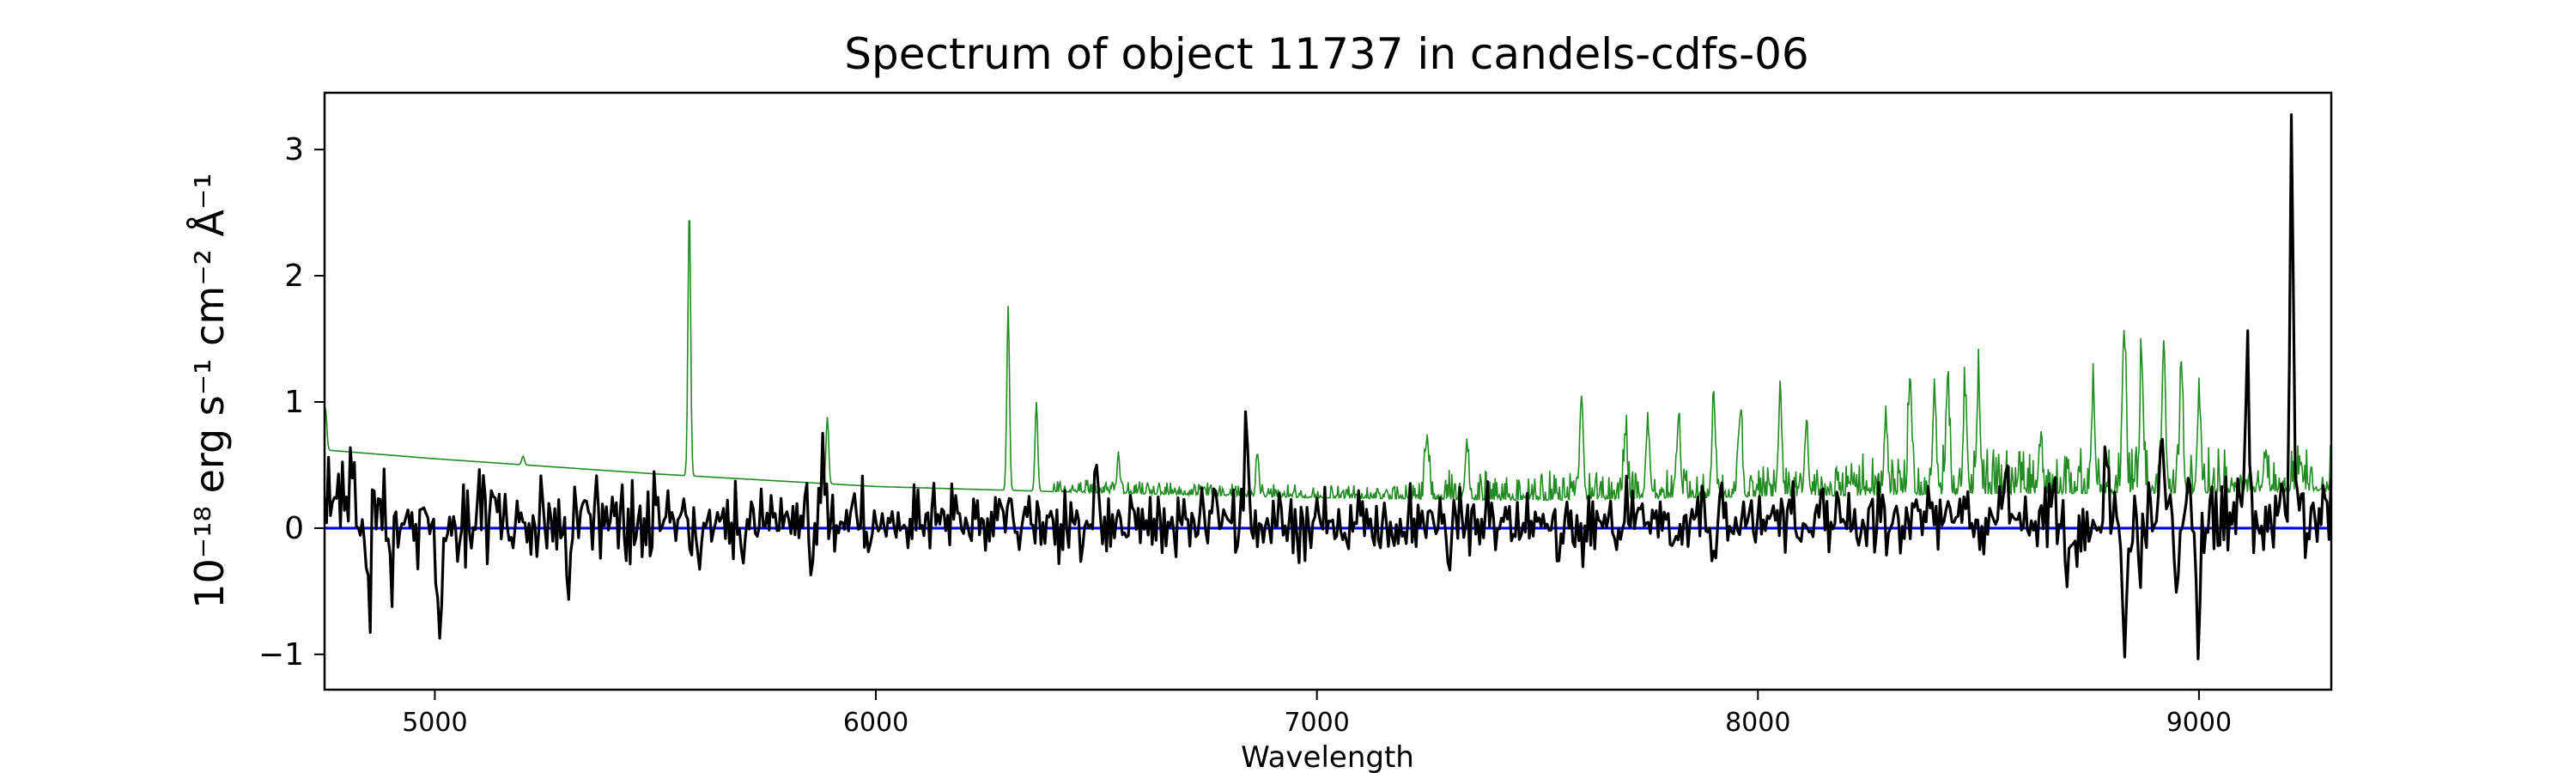 Image resolution: width=2576 pixels, height=773 pixels. I want to click on y-tick-label: 0, so click(294, 528).